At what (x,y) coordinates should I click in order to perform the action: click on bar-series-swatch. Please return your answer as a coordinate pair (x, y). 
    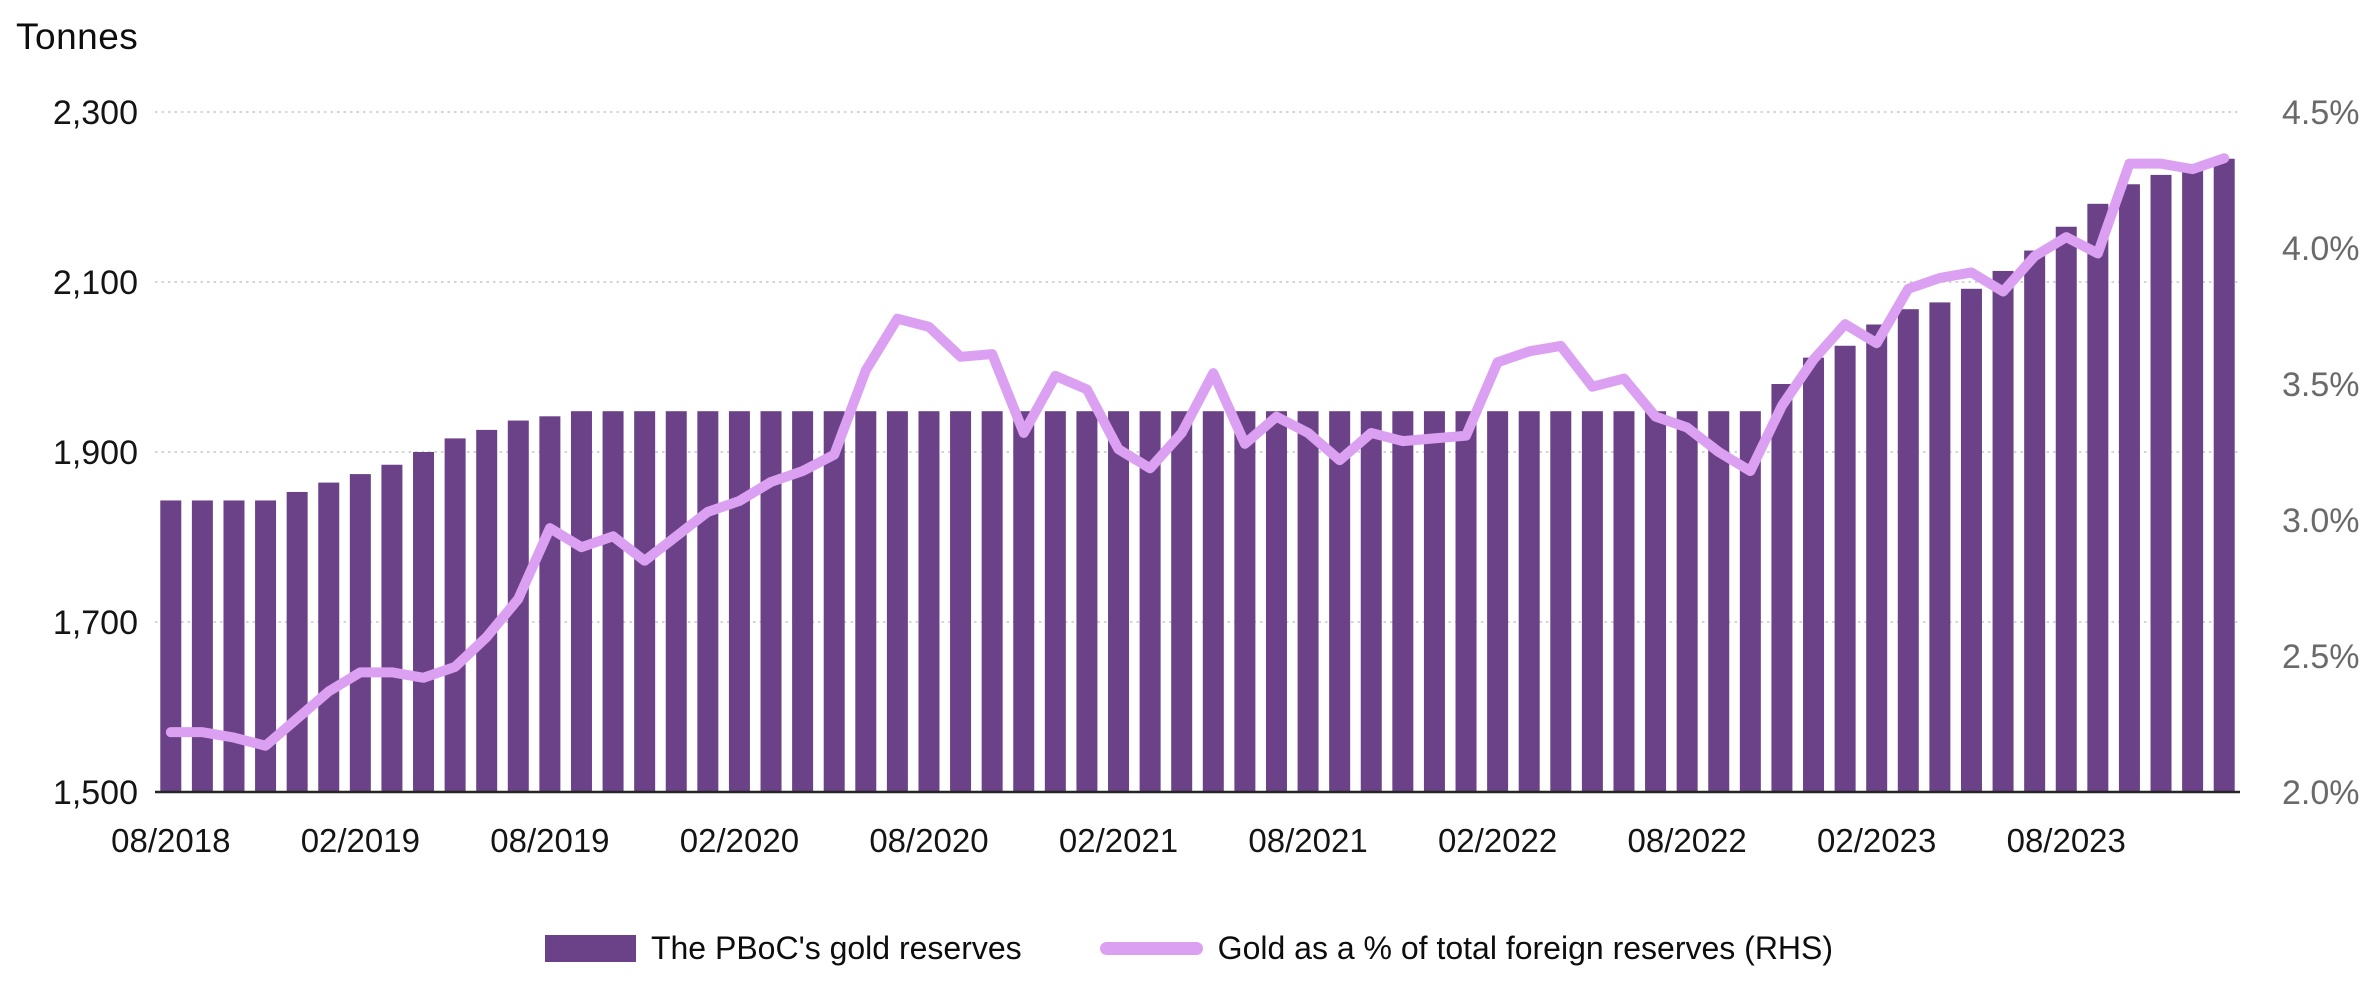
    Looking at the image, I should click on (590, 948).